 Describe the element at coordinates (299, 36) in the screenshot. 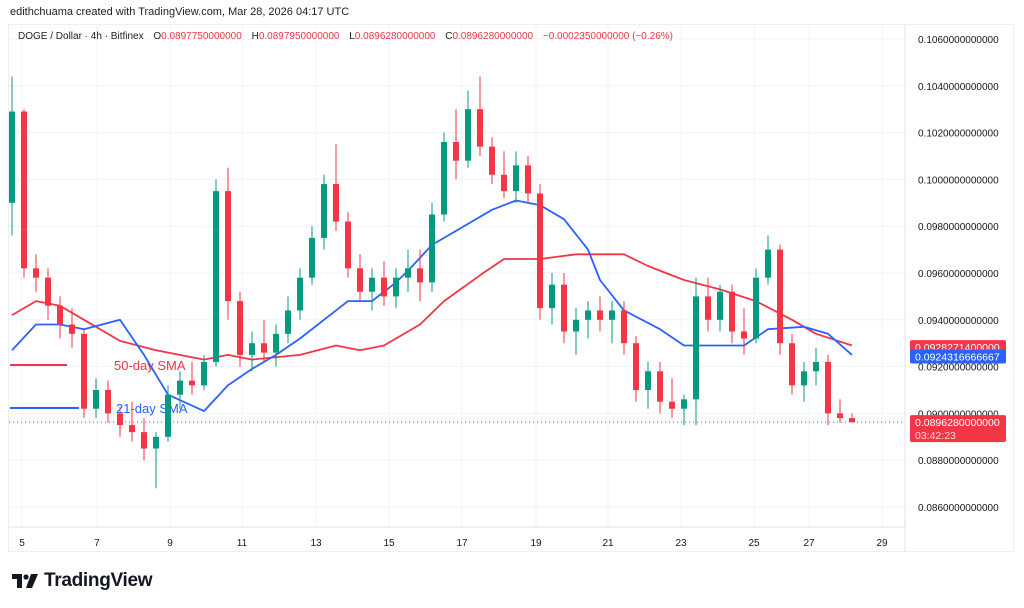

I see `high-value: 0.0897950000000` at that location.